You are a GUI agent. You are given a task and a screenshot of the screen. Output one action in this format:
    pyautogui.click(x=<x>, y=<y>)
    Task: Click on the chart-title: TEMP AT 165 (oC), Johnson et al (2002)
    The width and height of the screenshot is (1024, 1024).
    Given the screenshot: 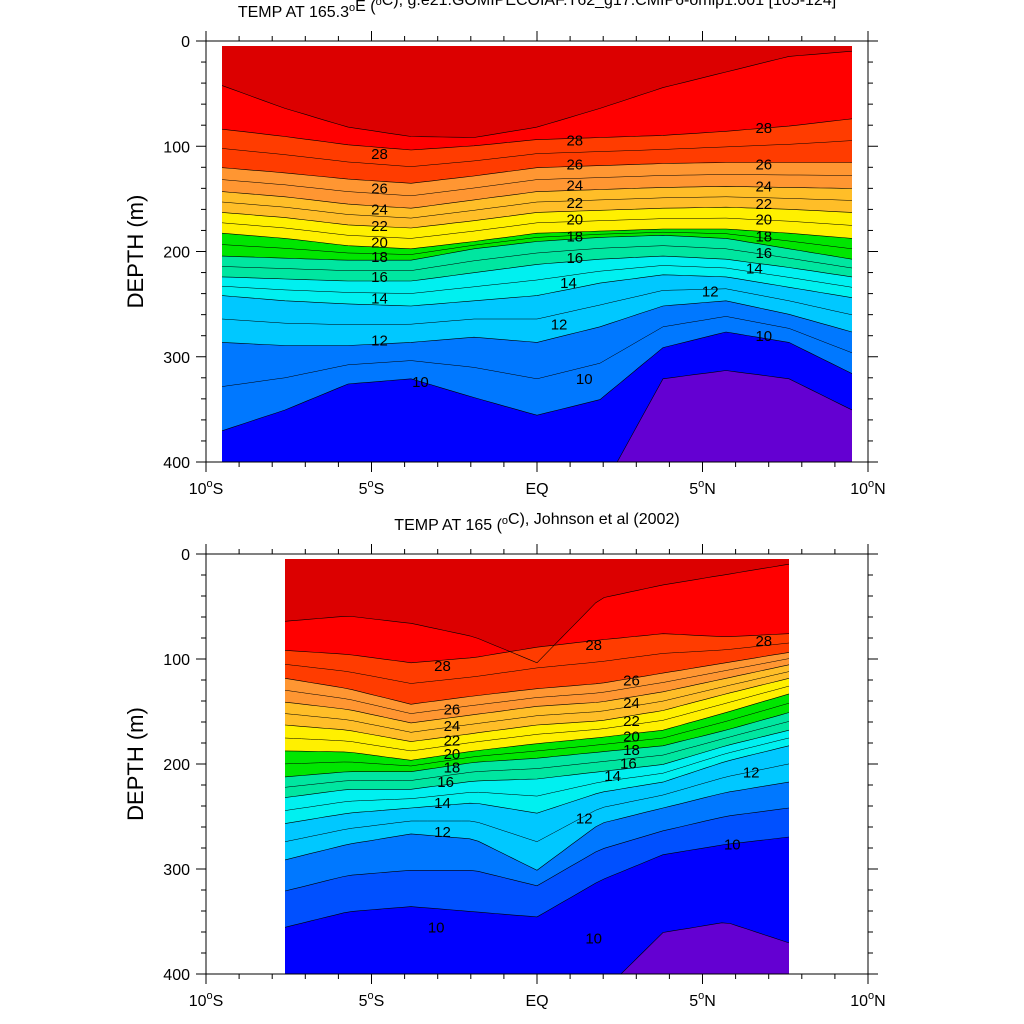 What is the action you would take?
    pyautogui.click(x=536, y=522)
    